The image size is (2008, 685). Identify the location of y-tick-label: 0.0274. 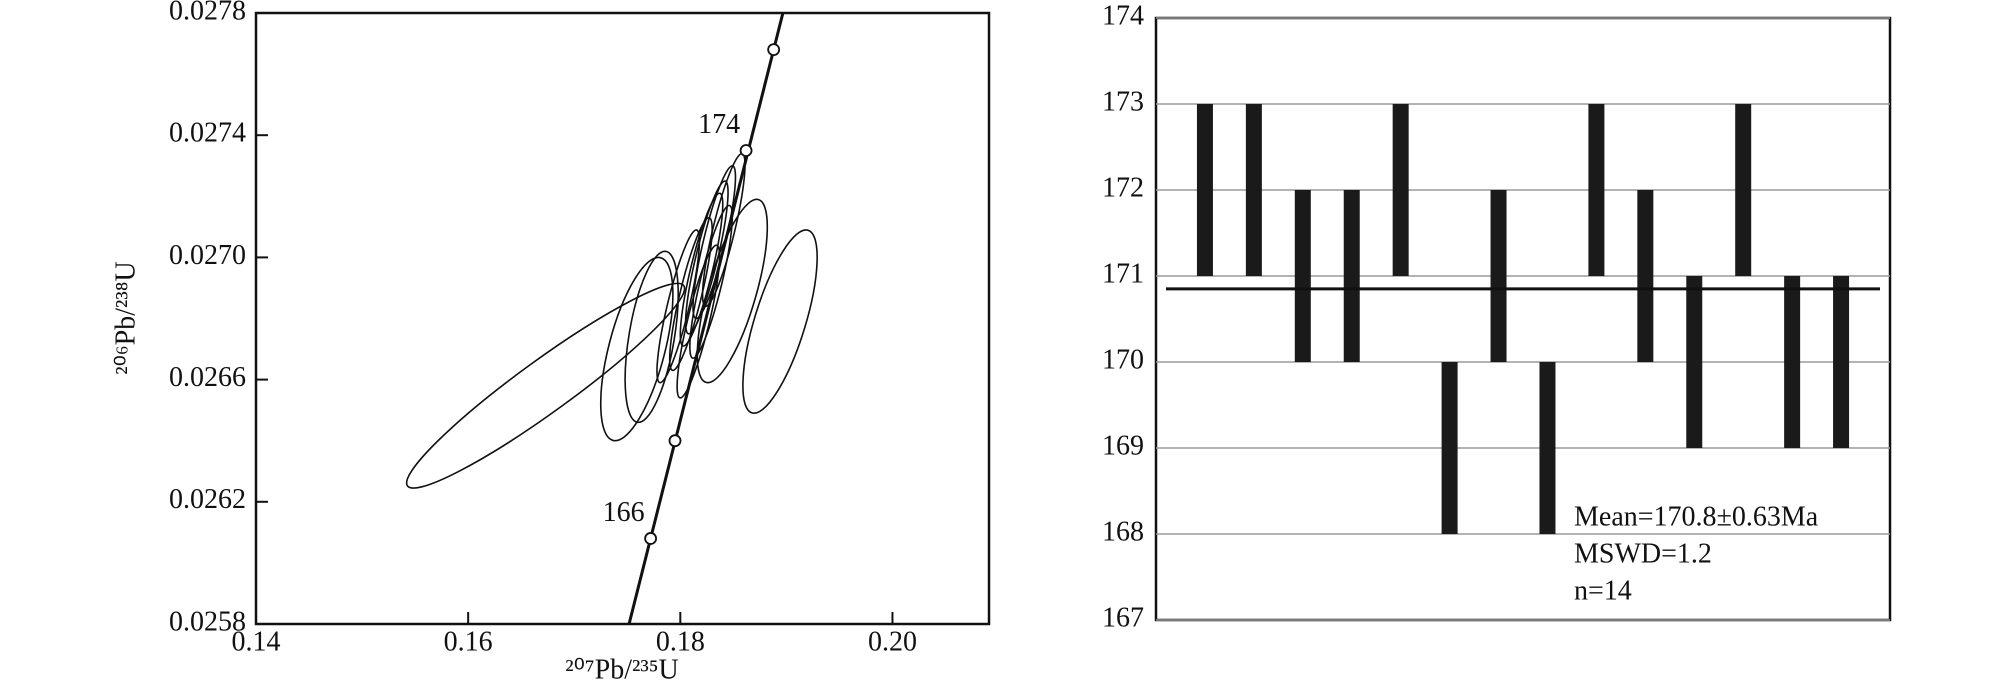
(207, 133).